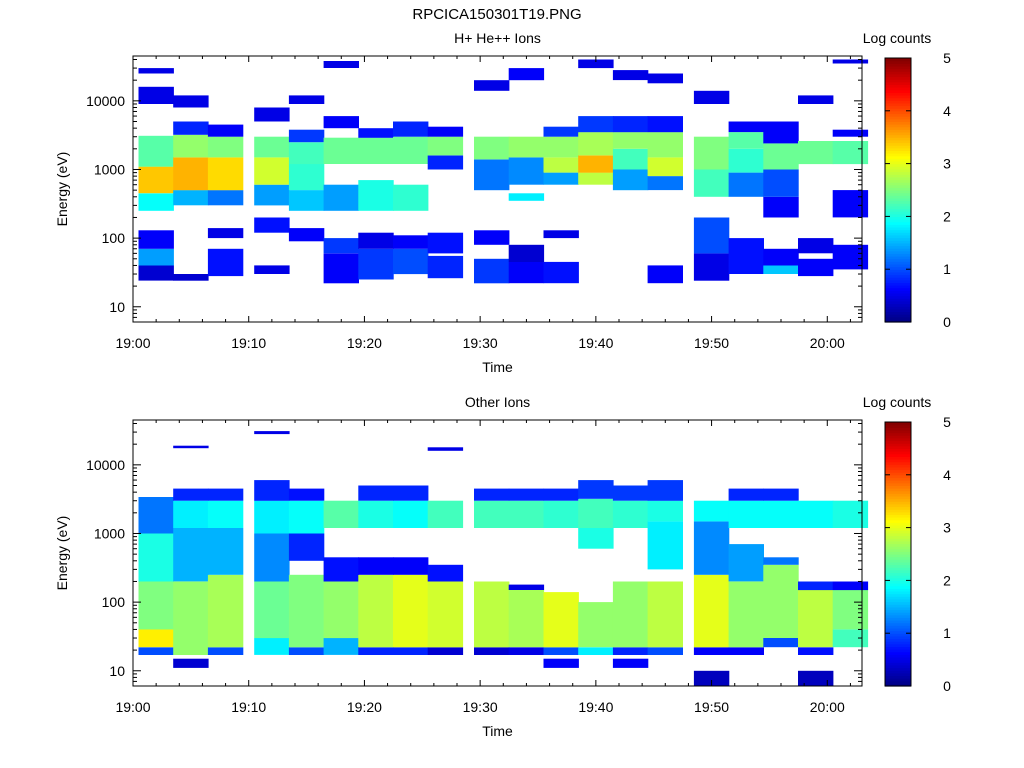 Image resolution: width=1024 pixels, height=768 pixels. Describe the element at coordinates (497, 38) in the screenshot. I see `panel-title: H+ He++ Ions` at that location.